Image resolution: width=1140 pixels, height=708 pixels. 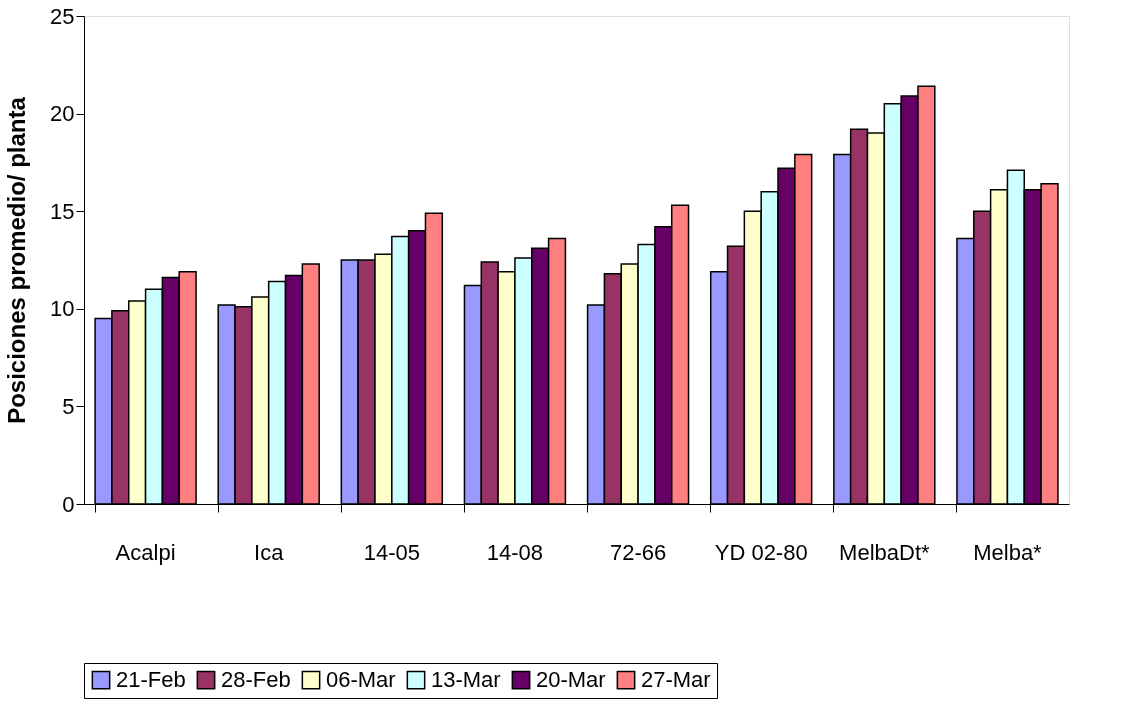 I want to click on x-tick-label: Ica, so click(x=269, y=552).